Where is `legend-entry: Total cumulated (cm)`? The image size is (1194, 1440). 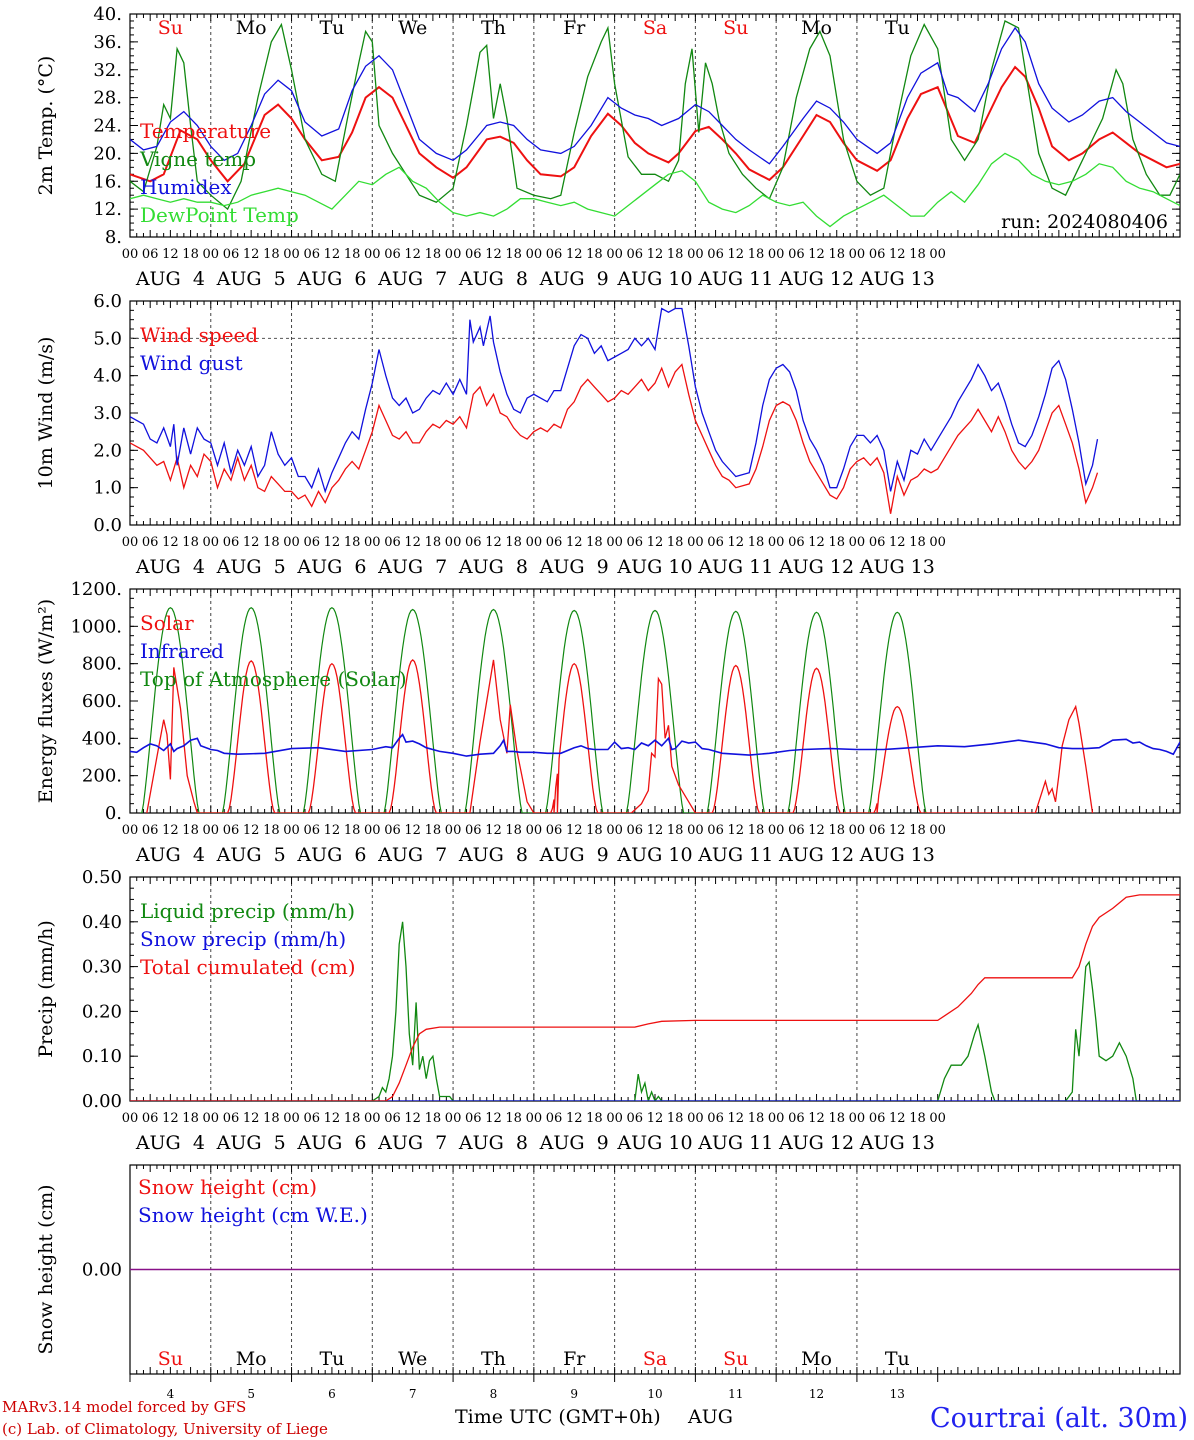
legend-entry: Total cumulated (cm) is located at coordinates (248, 967).